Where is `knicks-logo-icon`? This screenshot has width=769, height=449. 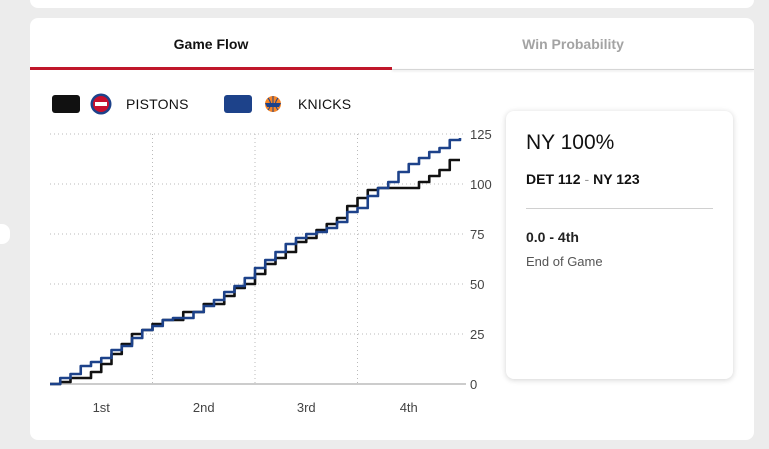
knicks-logo-icon is located at coordinates (273, 104).